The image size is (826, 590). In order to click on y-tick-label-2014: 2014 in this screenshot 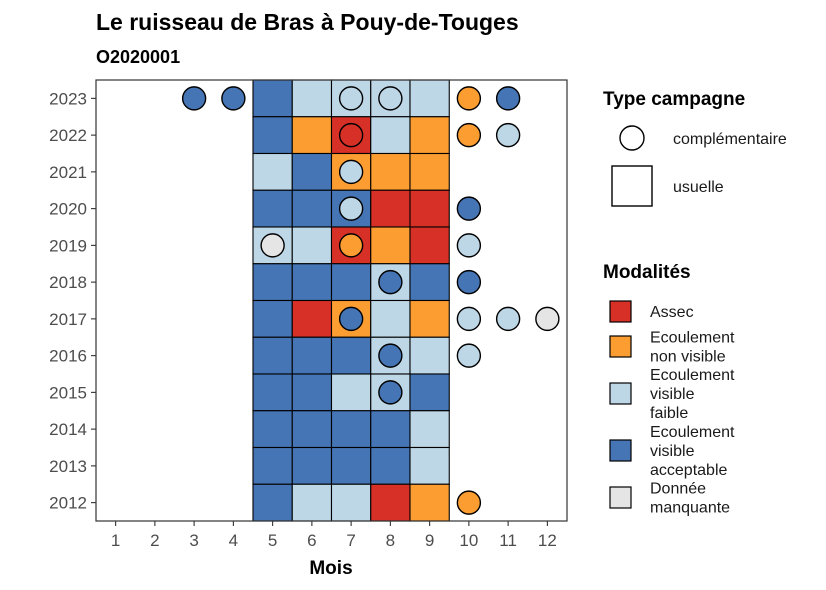, I will do `click(68, 429)`.